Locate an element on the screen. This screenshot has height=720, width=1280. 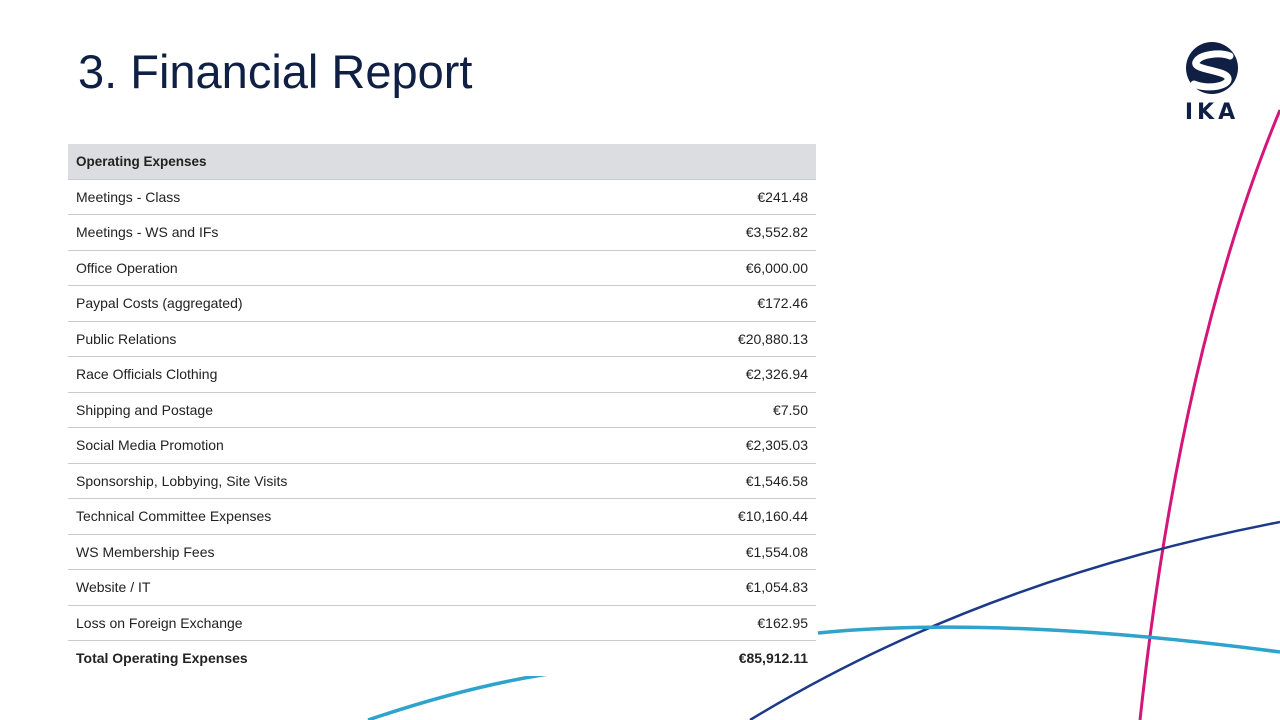
row-amount: €2,305.03 is located at coordinates (713, 445).